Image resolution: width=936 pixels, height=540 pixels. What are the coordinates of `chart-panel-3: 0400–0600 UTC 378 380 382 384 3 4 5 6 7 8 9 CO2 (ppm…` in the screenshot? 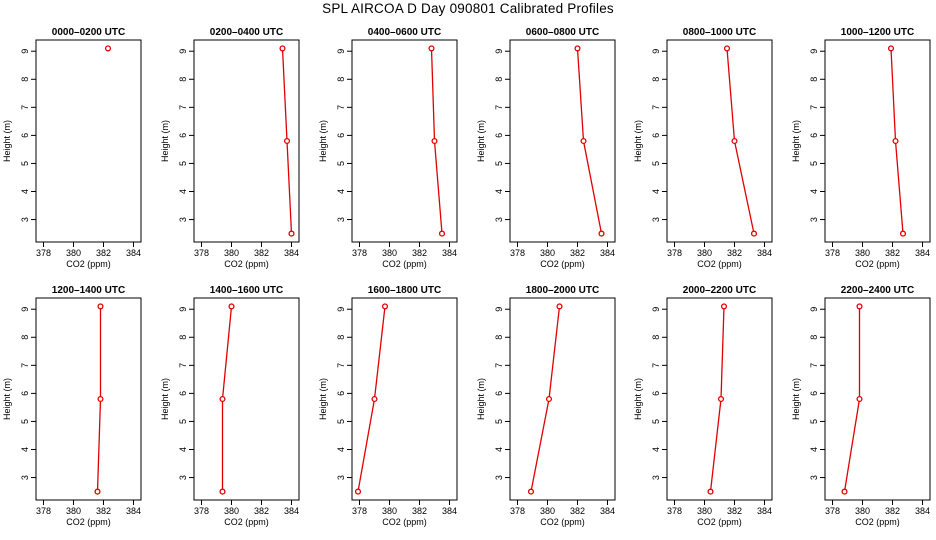 It's located at (388, 148).